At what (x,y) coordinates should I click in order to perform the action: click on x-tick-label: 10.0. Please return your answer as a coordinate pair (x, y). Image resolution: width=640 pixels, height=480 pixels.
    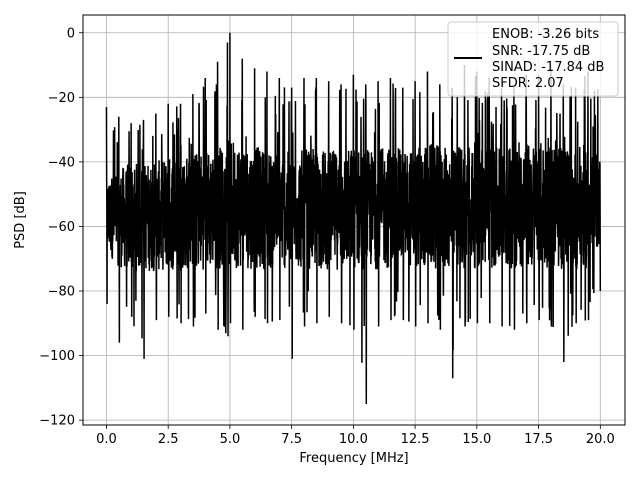
    Looking at the image, I should click on (353, 439).